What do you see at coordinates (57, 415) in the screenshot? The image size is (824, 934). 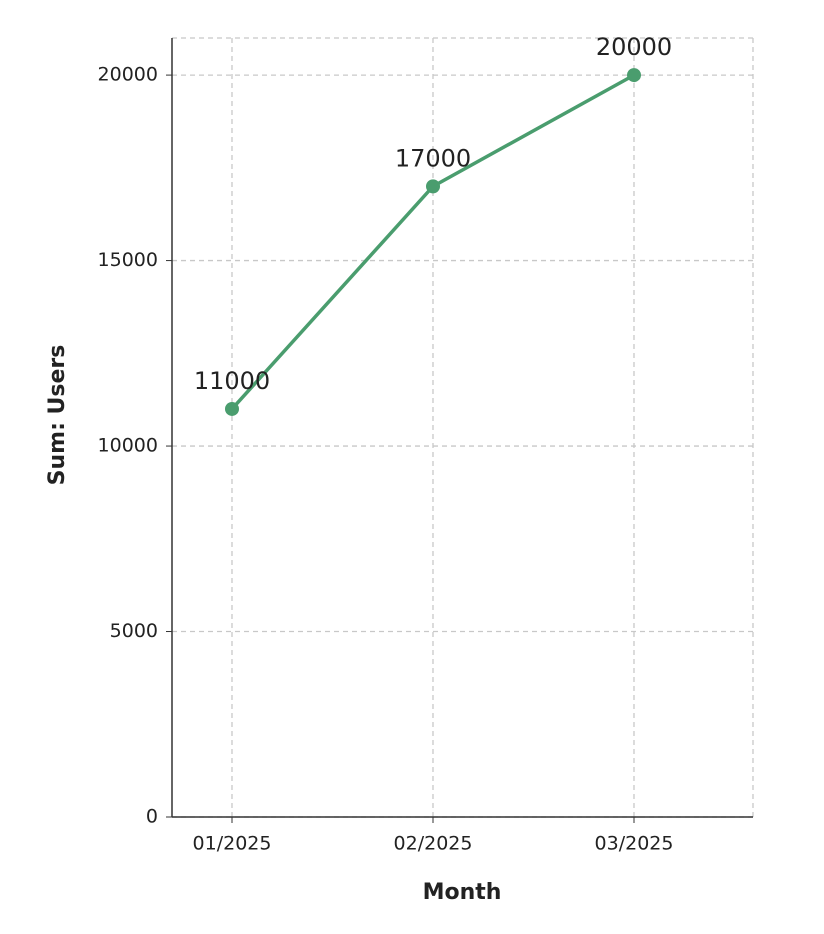 I see `y-axis-title: Sum: Users` at bounding box center [57, 415].